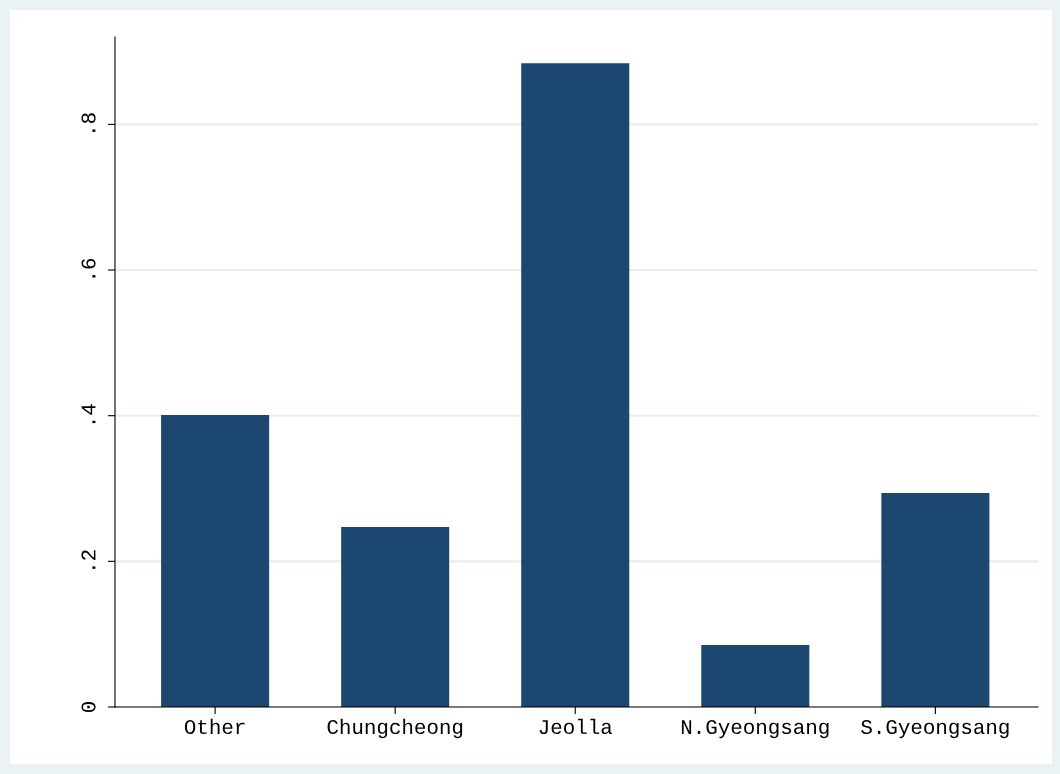 This screenshot has width=1060, height=774. What do you see at coordinates (88, 122) in the screenshot?
I see `y-tick-label: .8` at bounding box center [88, 122].